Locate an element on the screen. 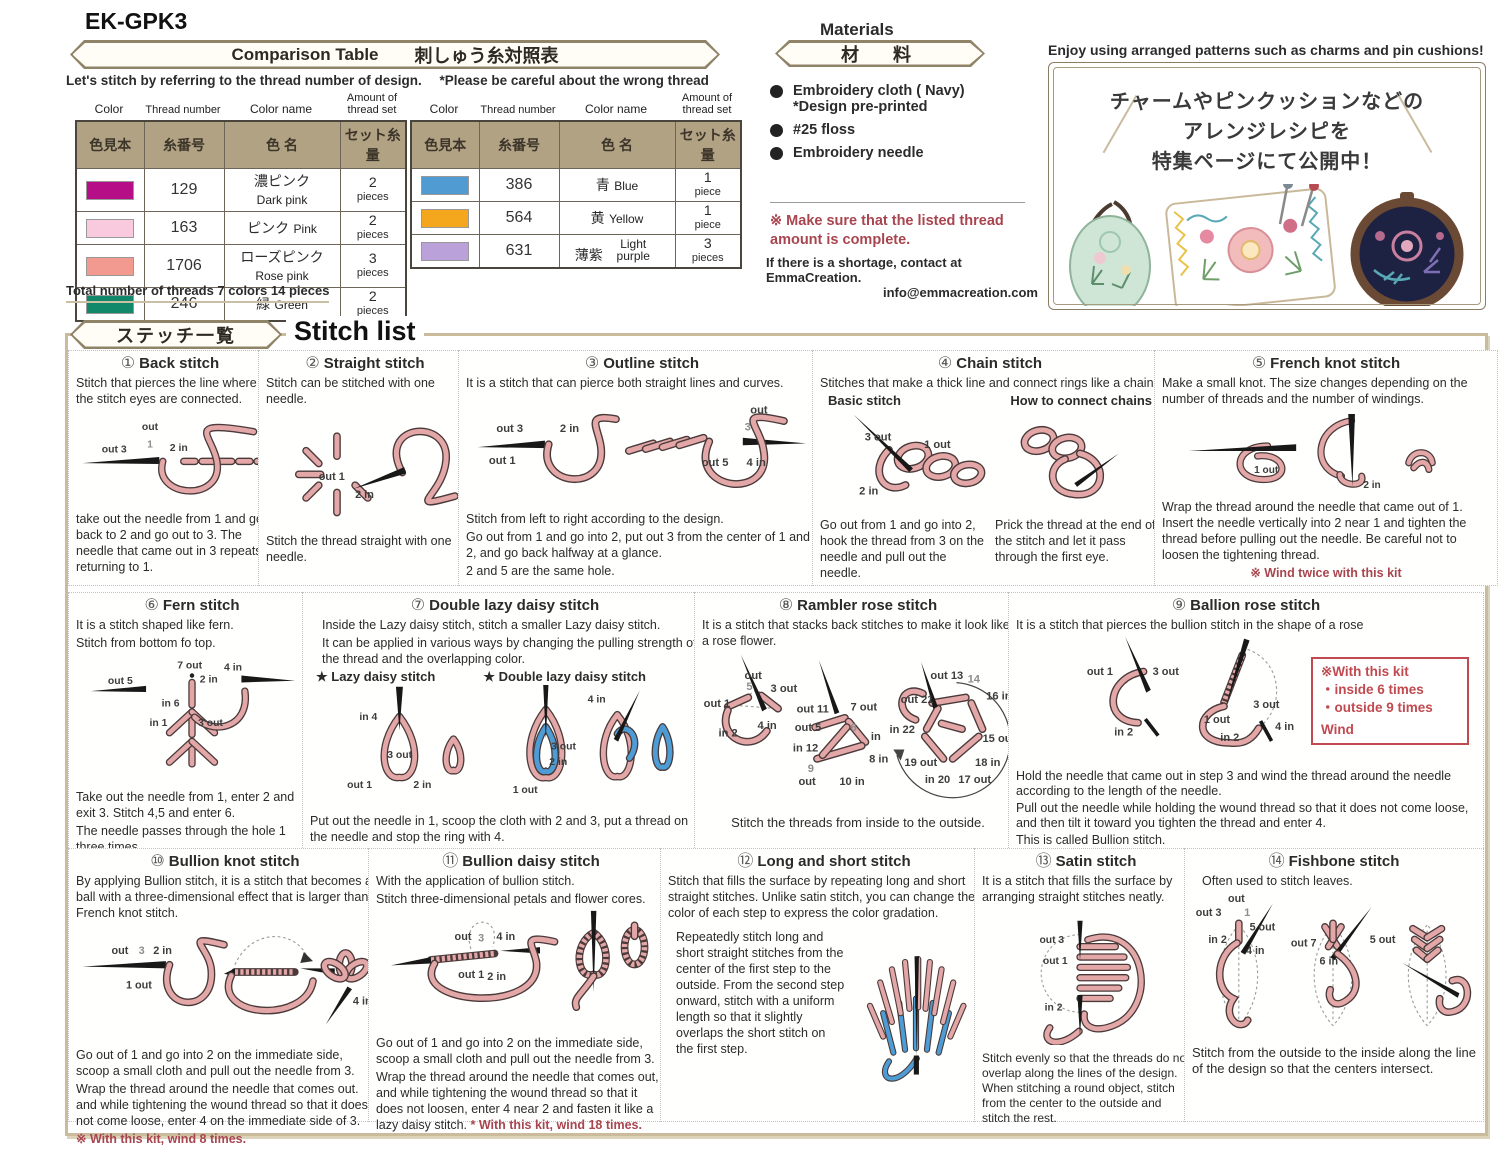 The image size is (1500, 1159). diagram-label: in 6 is located at coordinates (171, 704).